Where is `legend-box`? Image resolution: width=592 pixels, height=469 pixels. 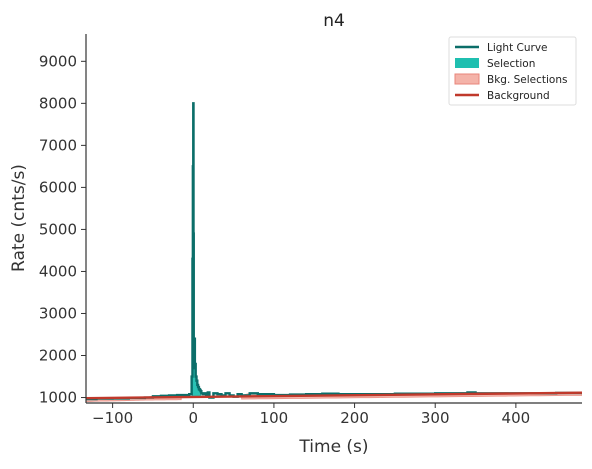 legend-box is located at coordinates (512, 71).